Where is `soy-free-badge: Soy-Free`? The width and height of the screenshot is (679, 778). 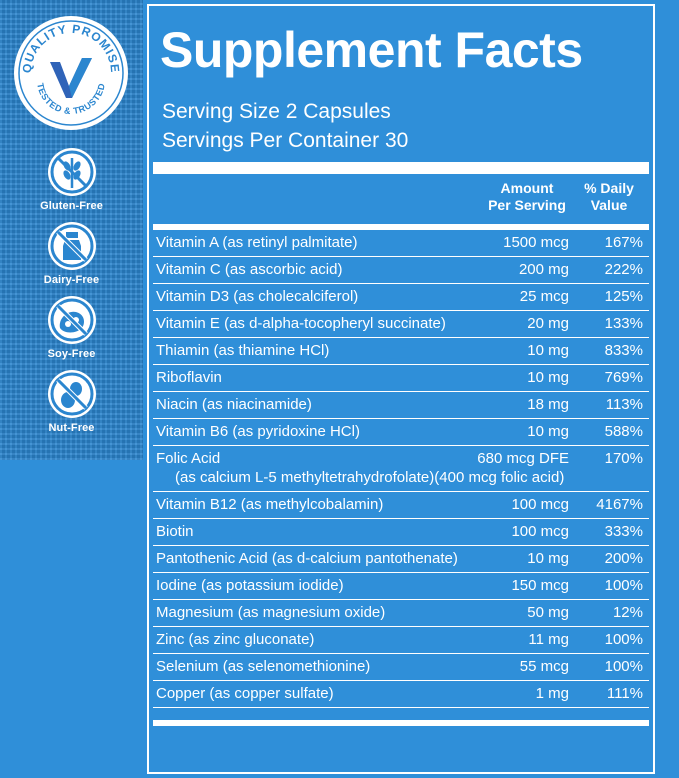
soy-free-badge: Soy-Free is located at coordinates (71, 327).